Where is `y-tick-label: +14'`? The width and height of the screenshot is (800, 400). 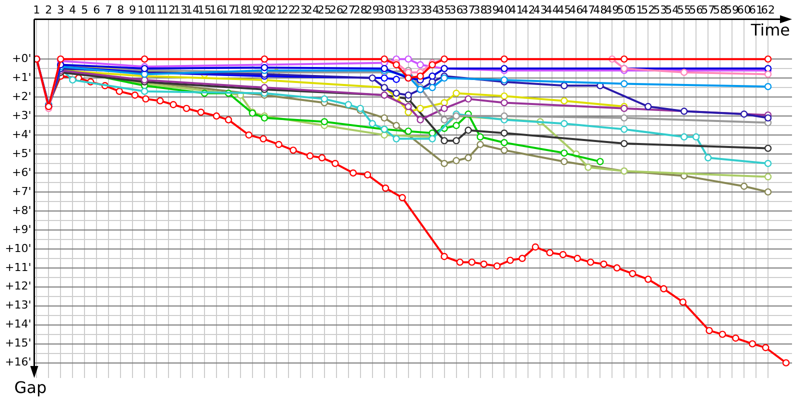
y-tick-label: +14' is located at coordinates (18, 324).